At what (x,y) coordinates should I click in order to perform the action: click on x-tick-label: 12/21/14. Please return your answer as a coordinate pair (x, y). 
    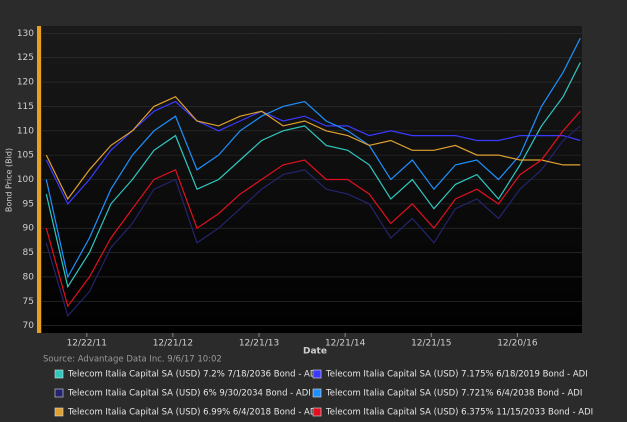
    Looking at the image, I should click on (345, 344).